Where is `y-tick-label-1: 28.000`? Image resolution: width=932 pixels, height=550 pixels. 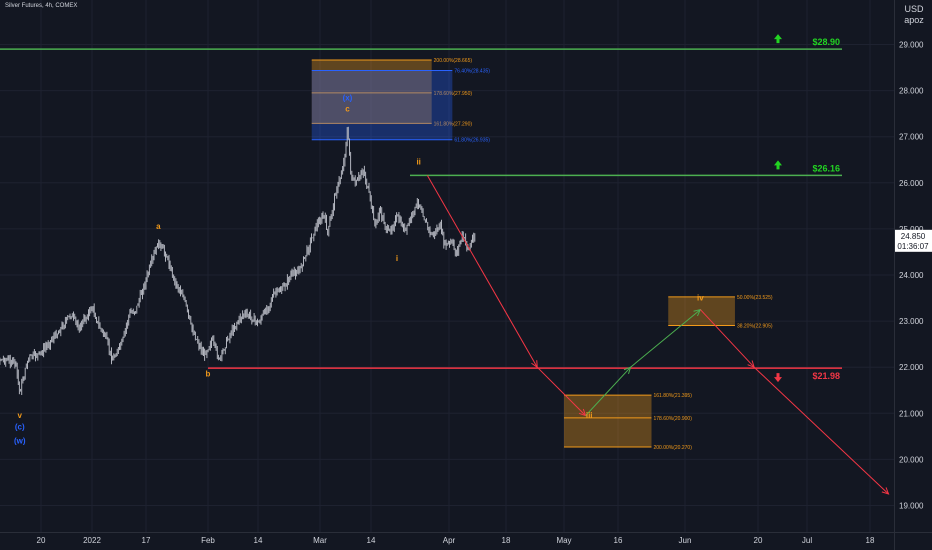 y-tick-label-1: 28.000 is located at coordinates (911, 91).